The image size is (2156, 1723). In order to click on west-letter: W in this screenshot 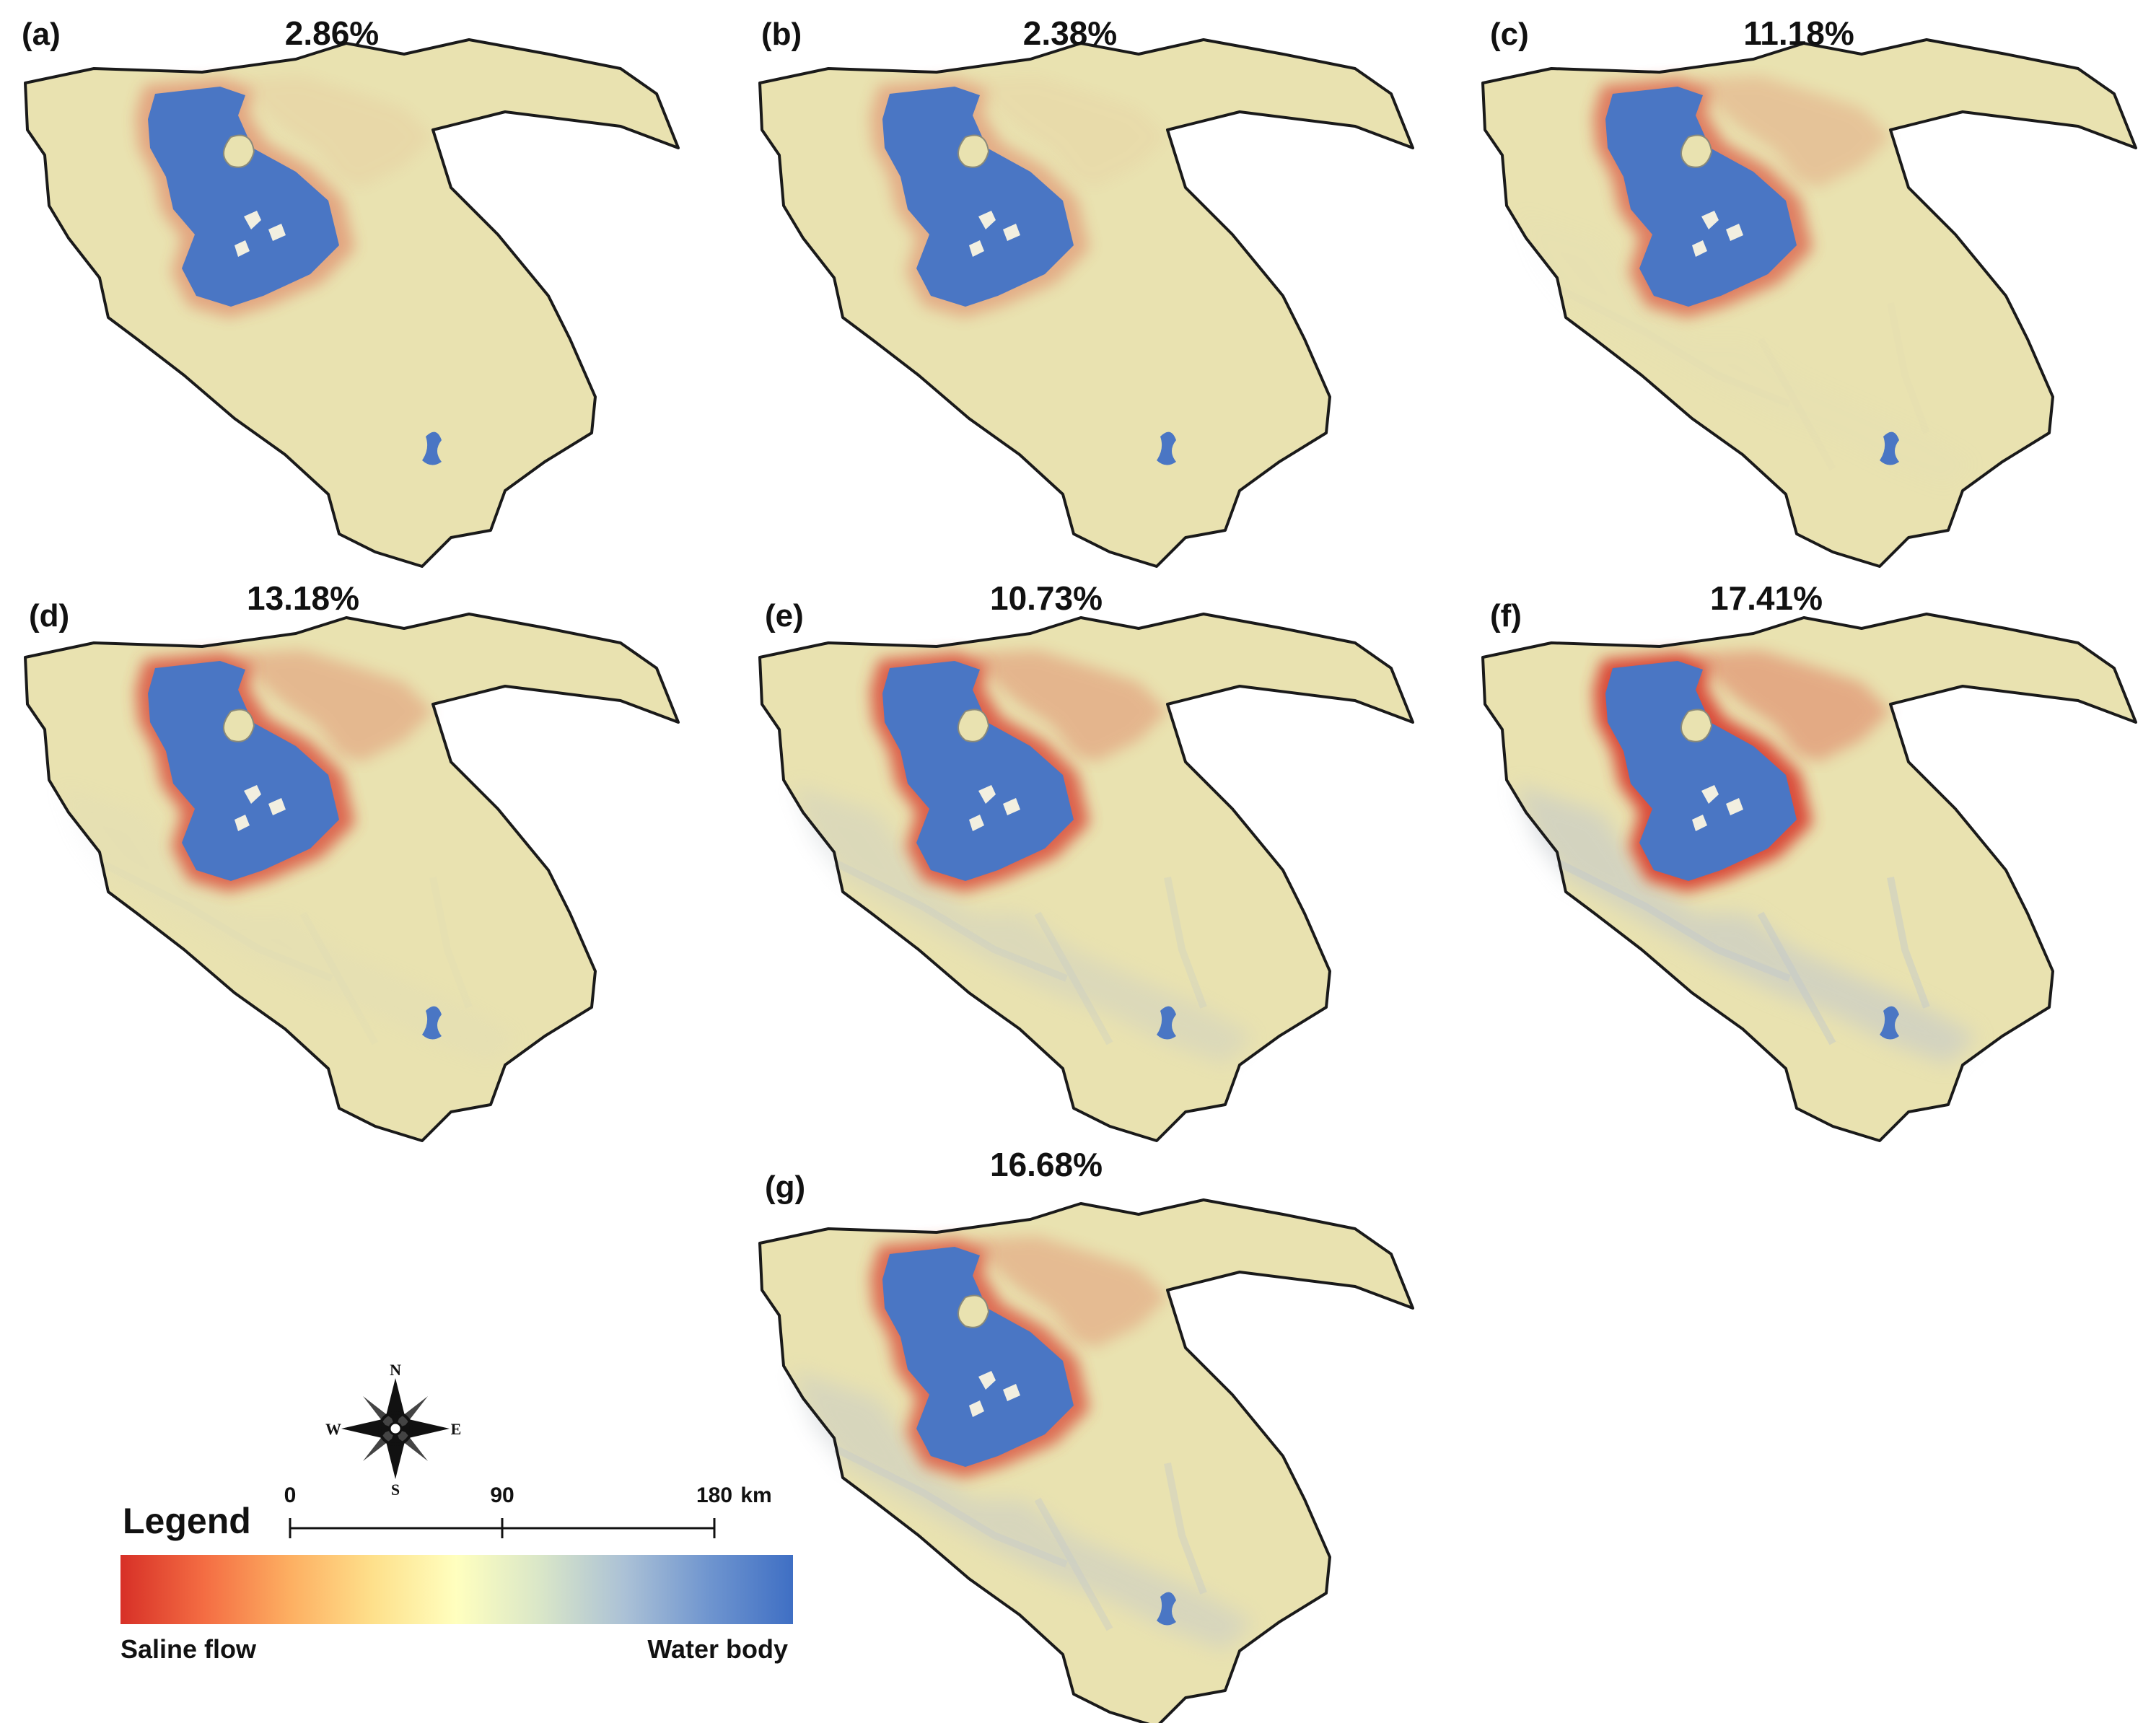, I will do `click(333, 1429)`.